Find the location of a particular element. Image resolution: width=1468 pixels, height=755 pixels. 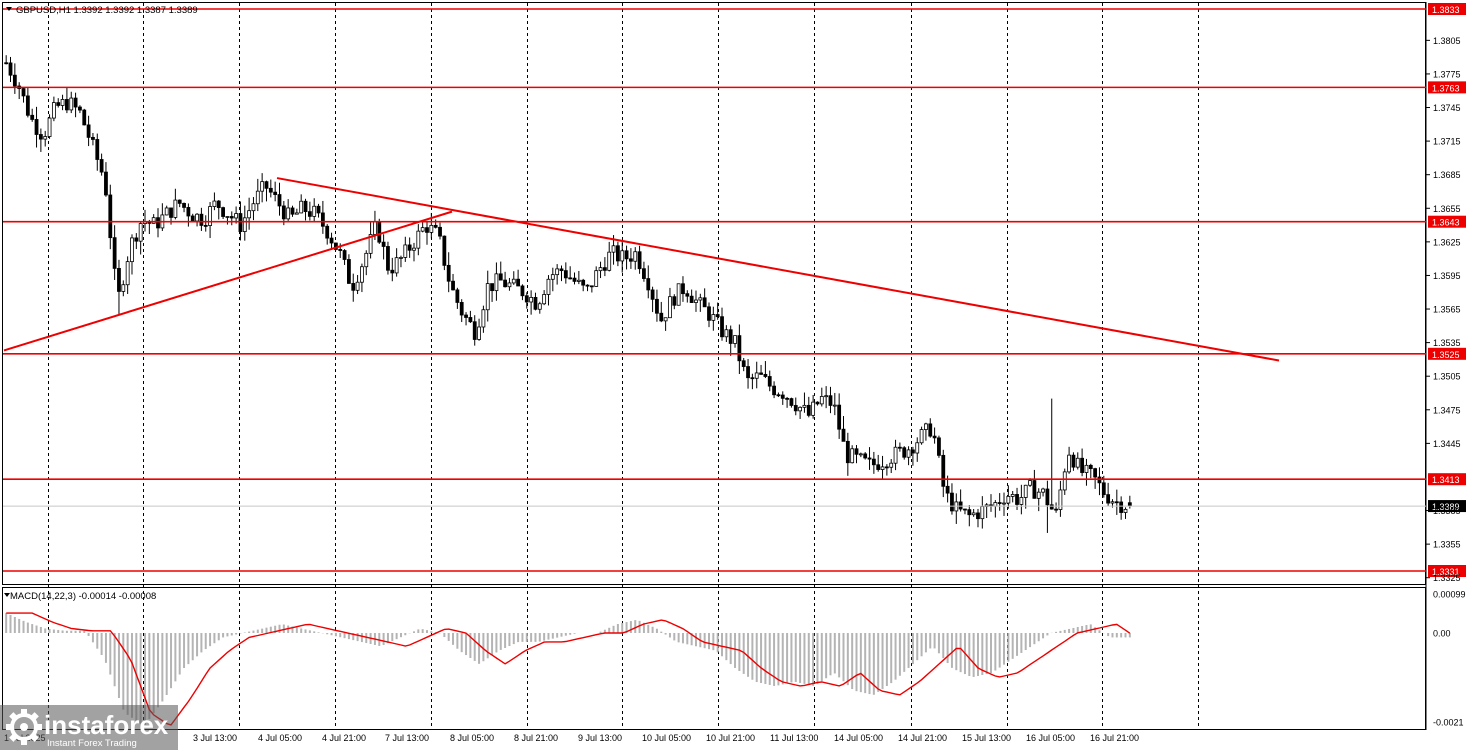

time-tick-label: 9 Jul 13:00 is located at coordinates (600, 738).